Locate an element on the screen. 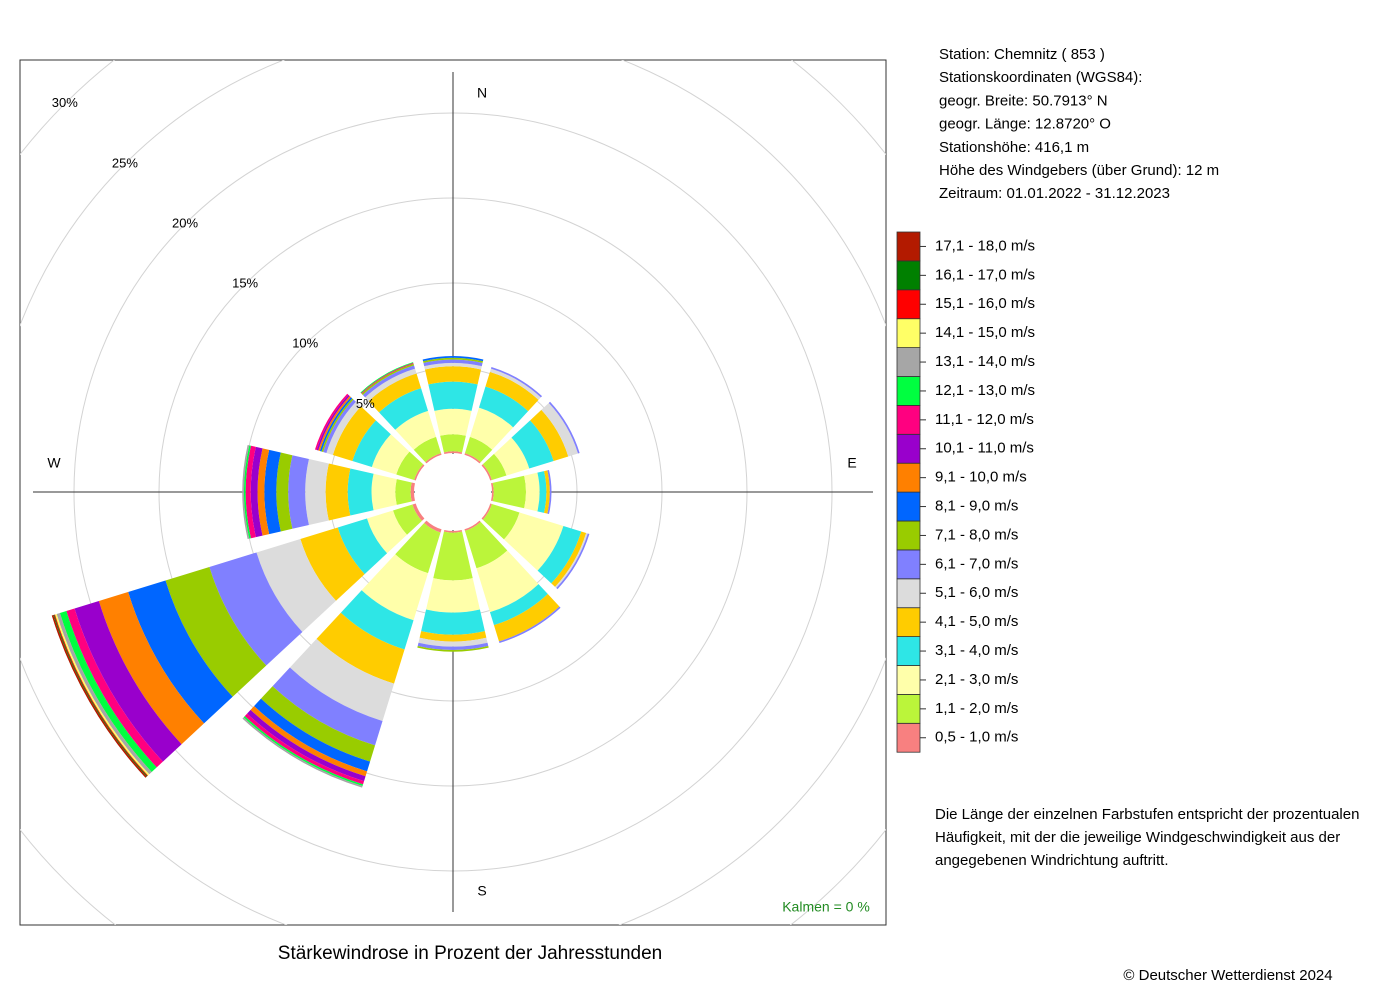 This screenshot has height=1000, width=1400. copyright: © Deutscher Wetterdienst 2024 is located at coordinates (1227, 975).